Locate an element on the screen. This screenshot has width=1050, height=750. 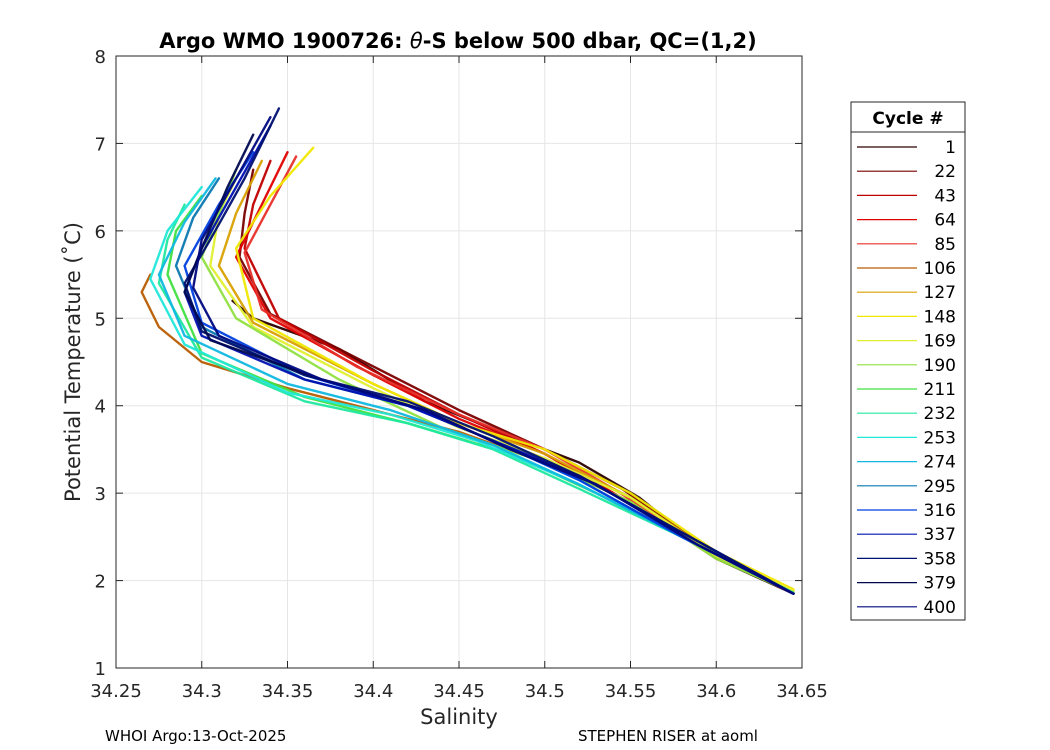
x-tick-label: 34.6 is located at coordinates (716, 691).